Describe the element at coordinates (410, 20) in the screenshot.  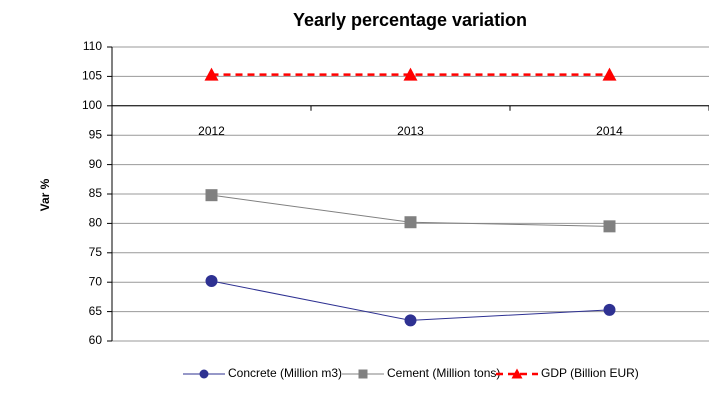
I see `chart-title: Yearly percentage variation` at that location.